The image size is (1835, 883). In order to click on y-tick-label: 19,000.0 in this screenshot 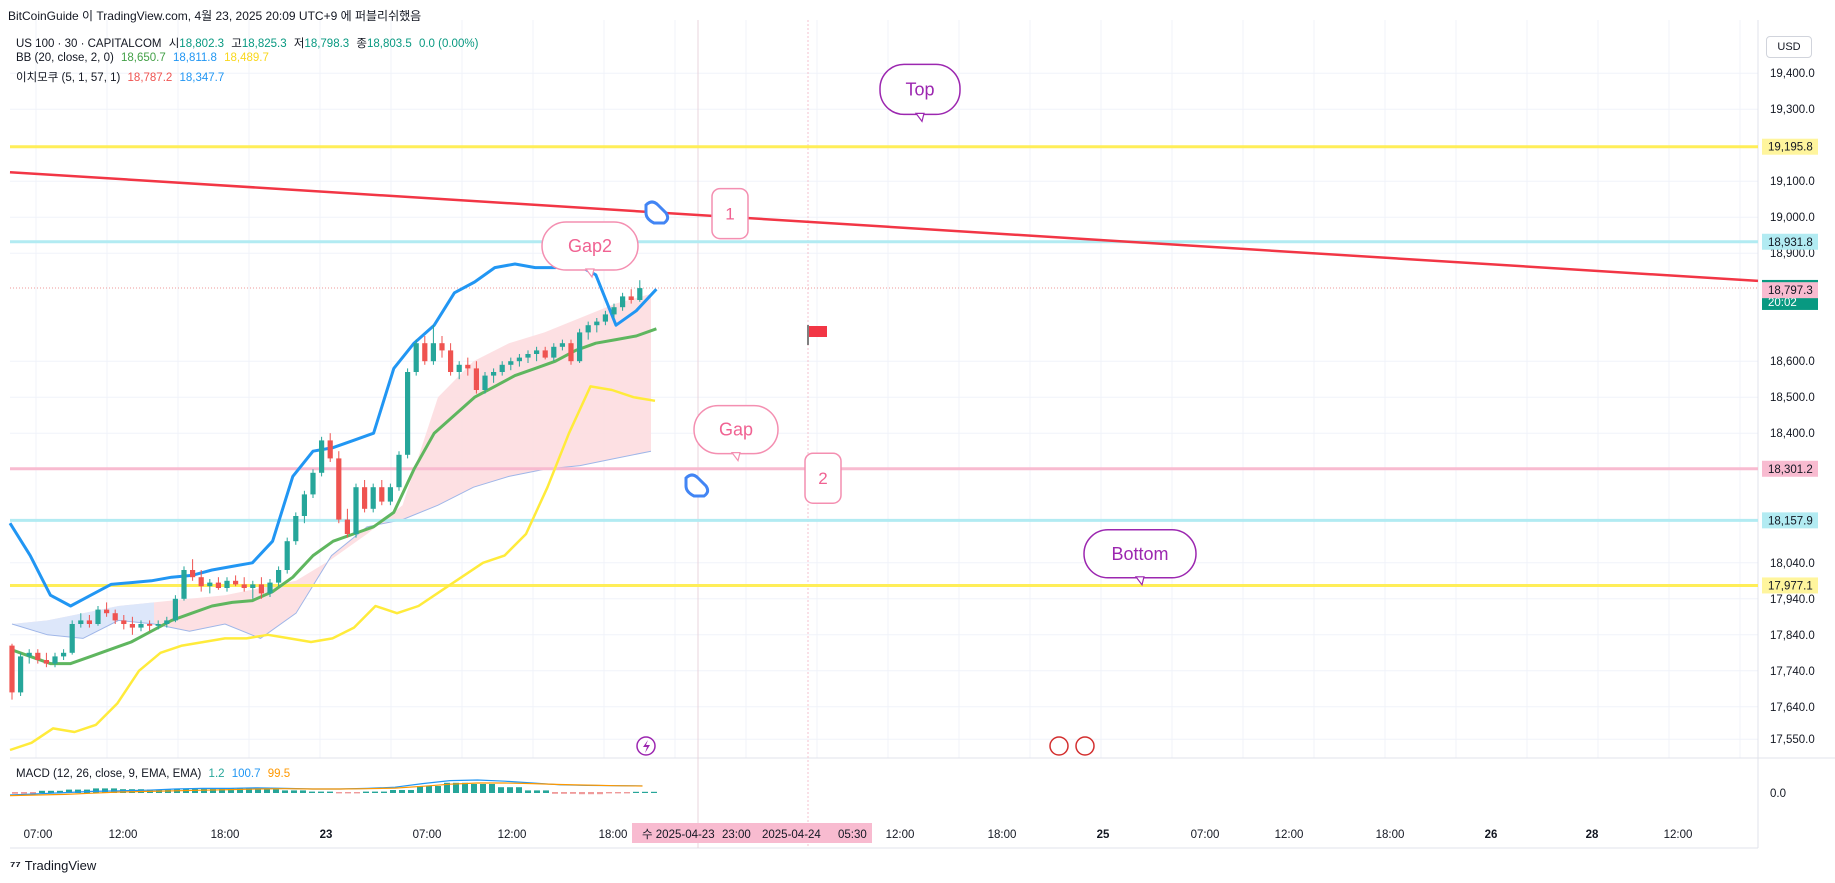, I will do `click(1792, 218)`.